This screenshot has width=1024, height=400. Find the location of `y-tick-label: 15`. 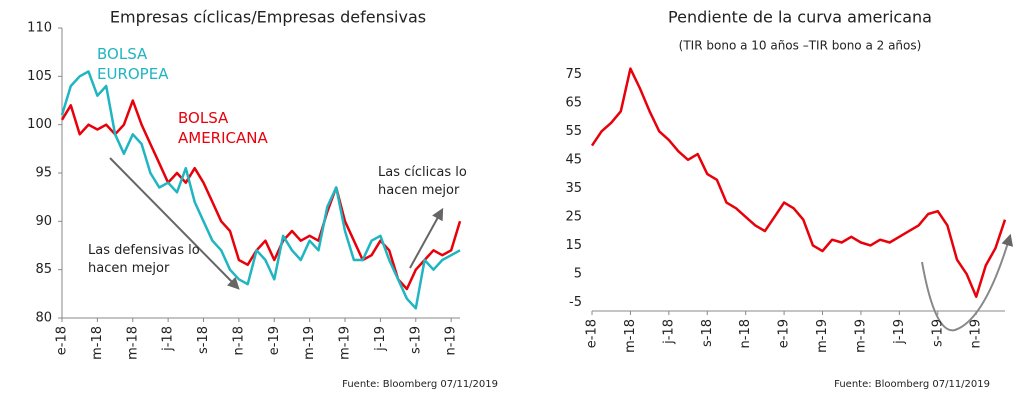

y-tick-label: 15 is located at coordinates (573, 245).